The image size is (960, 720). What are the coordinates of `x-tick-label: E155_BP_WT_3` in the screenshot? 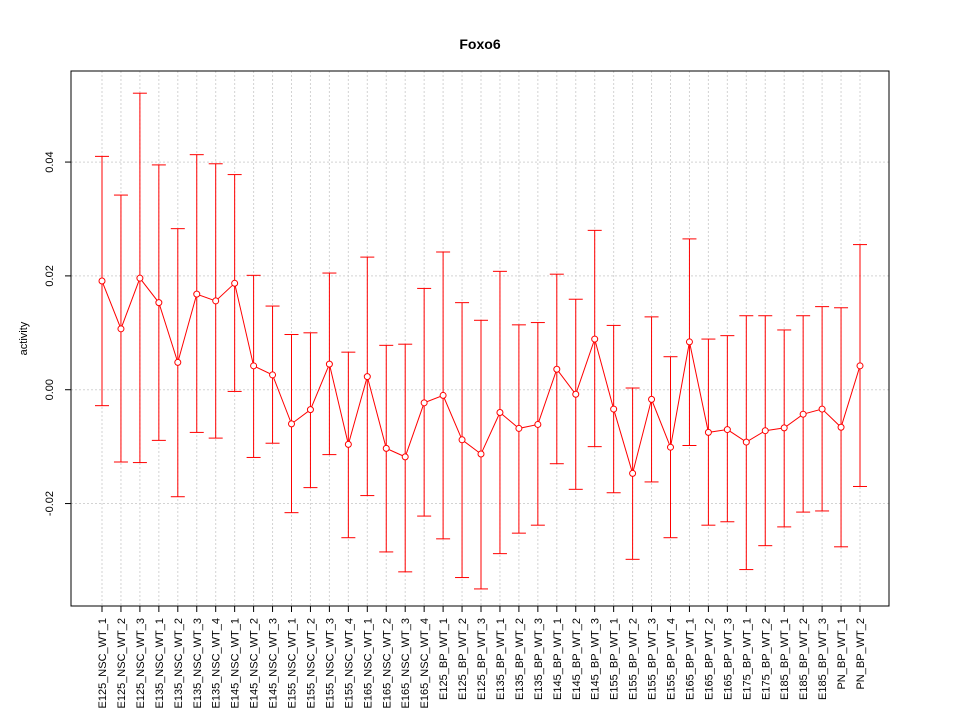 It's located at (653, 659).